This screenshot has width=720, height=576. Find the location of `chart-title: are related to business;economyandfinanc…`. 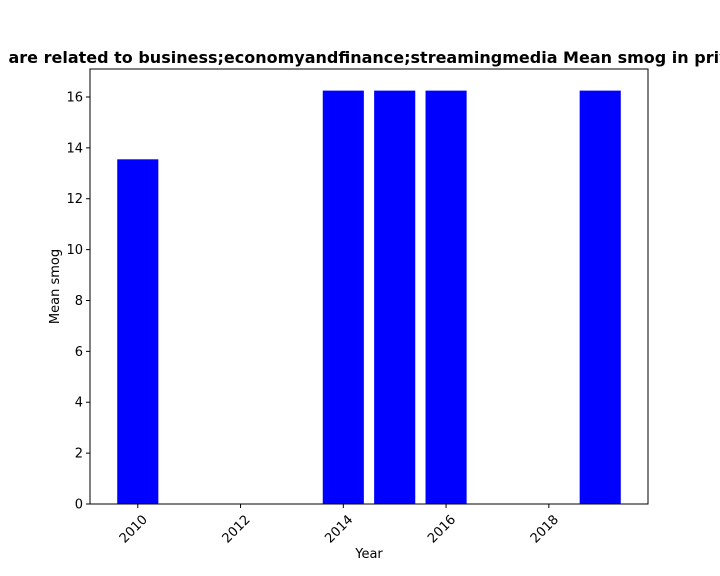

chart-title: are related to business;economyandfinanc… is located at coordinates (364, 57).